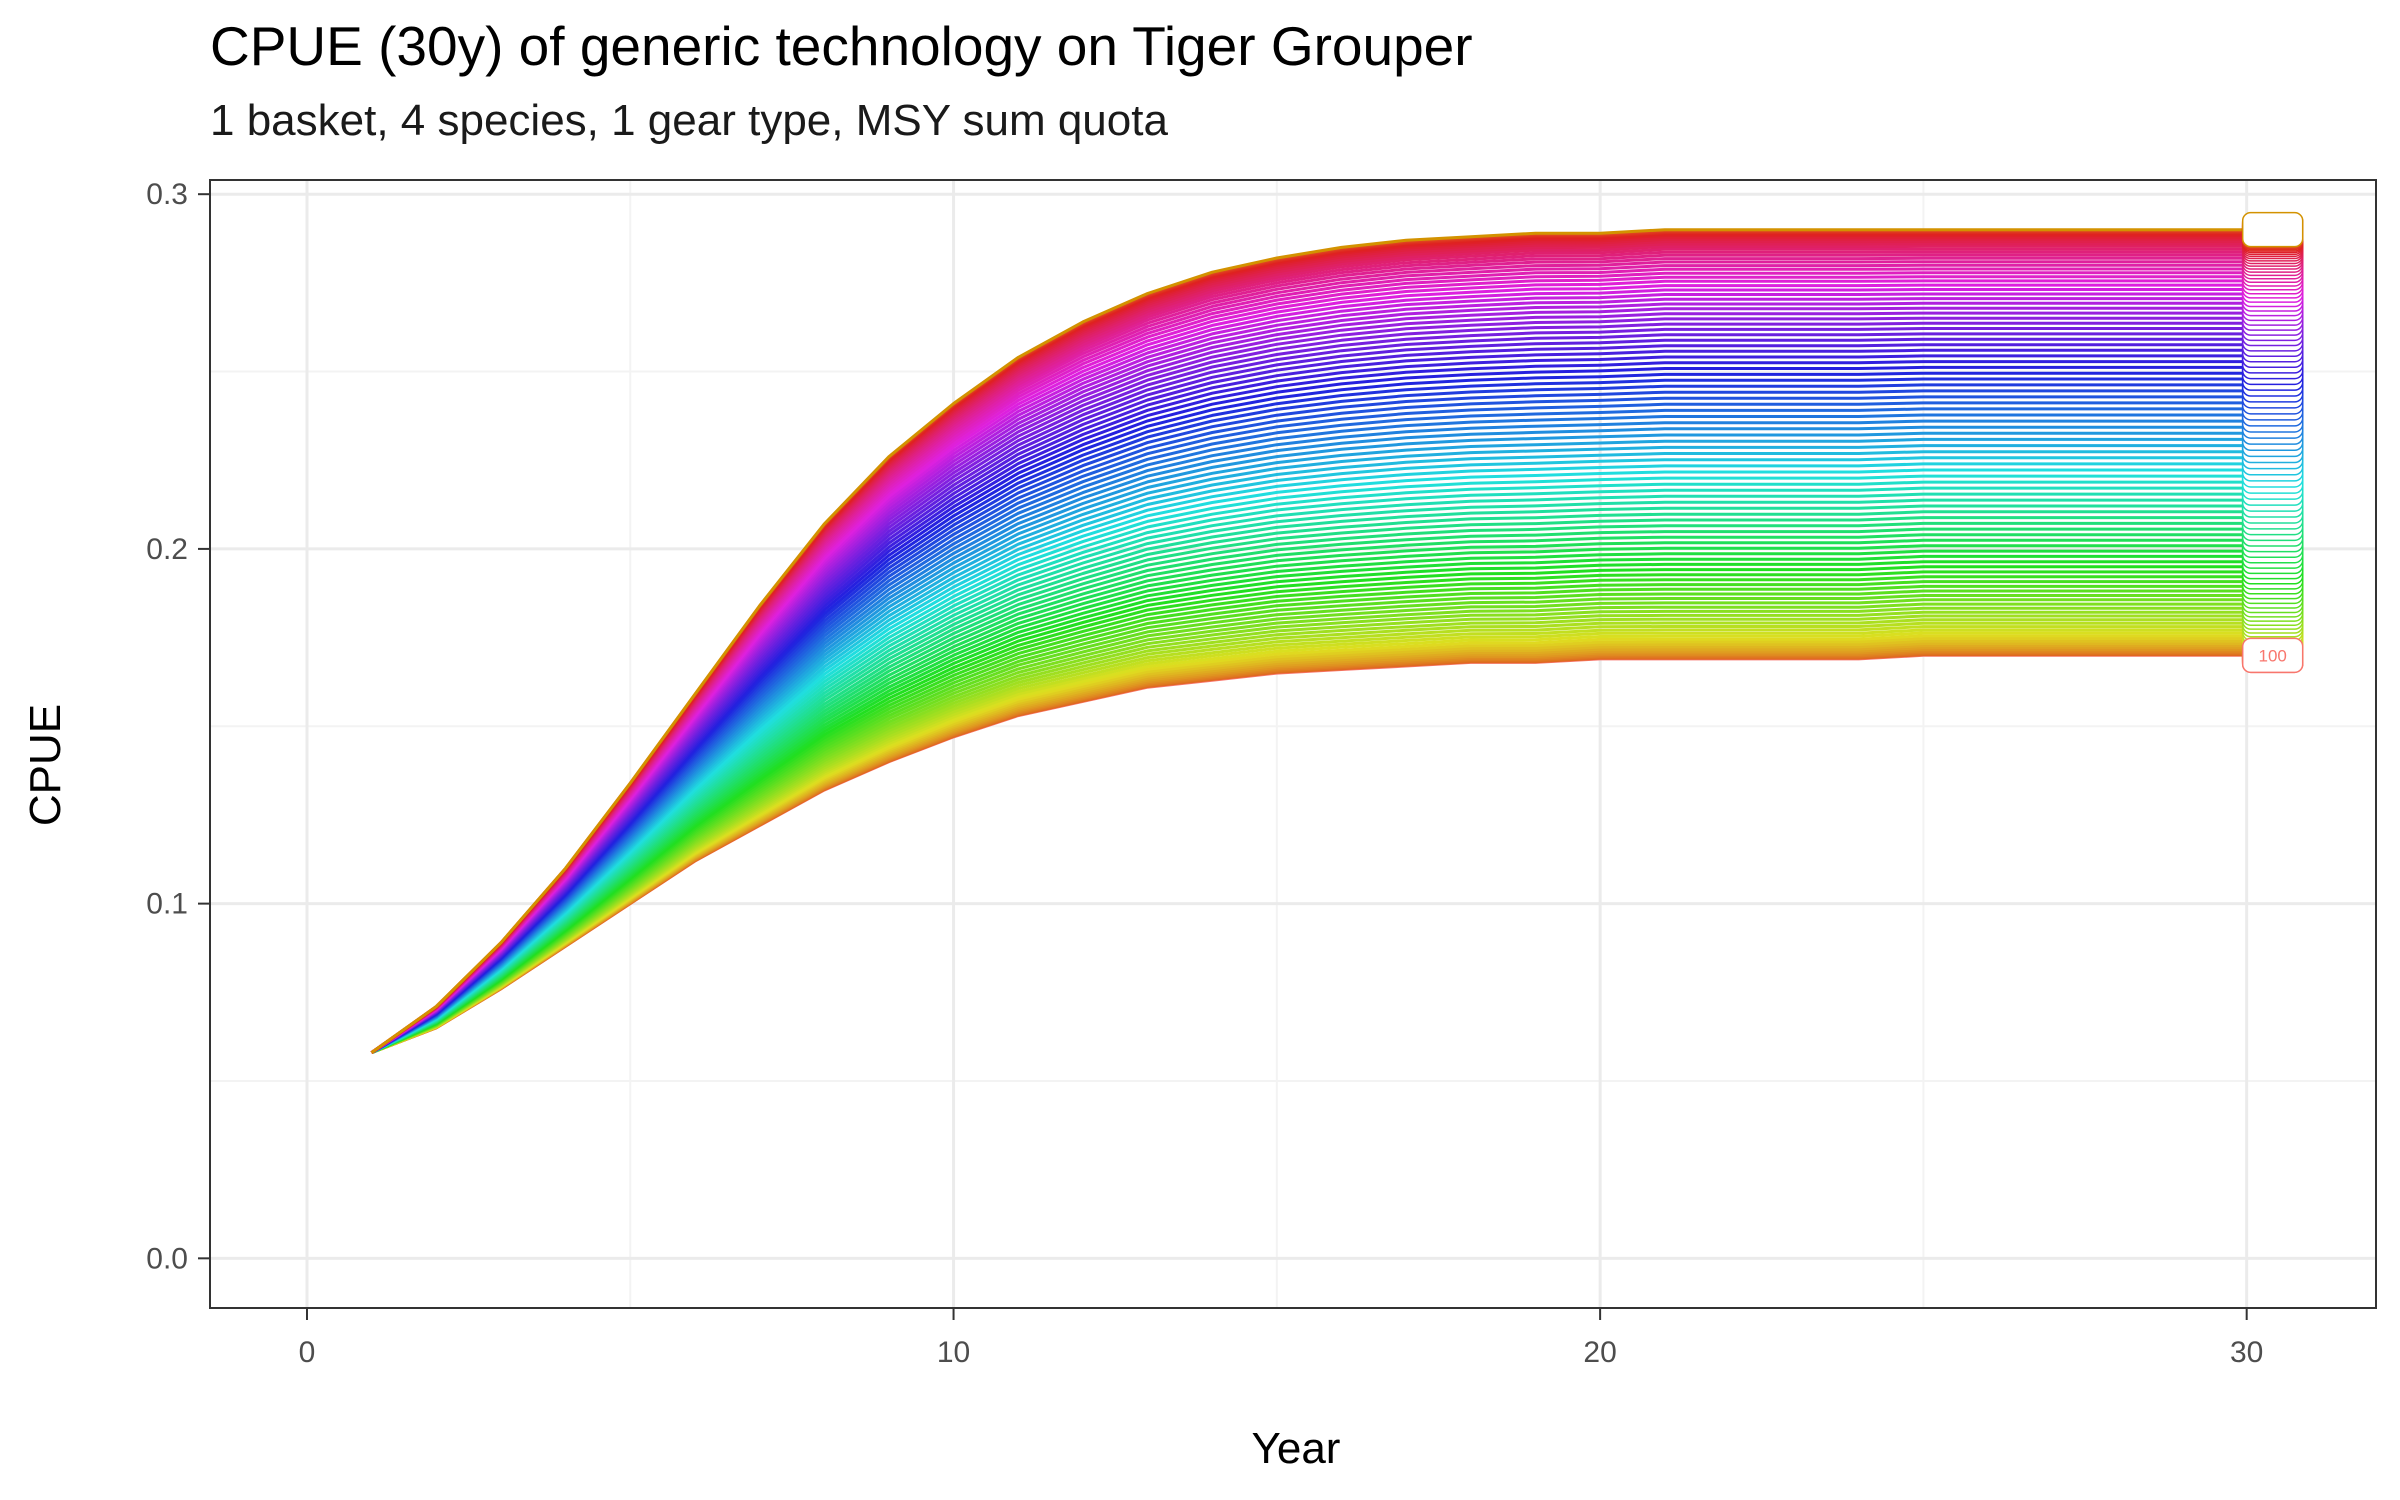 Image resolution: width=2400 pixels, height=1500 pixels. I want to click on x-tick-label: 20, so click(1599, 1352).